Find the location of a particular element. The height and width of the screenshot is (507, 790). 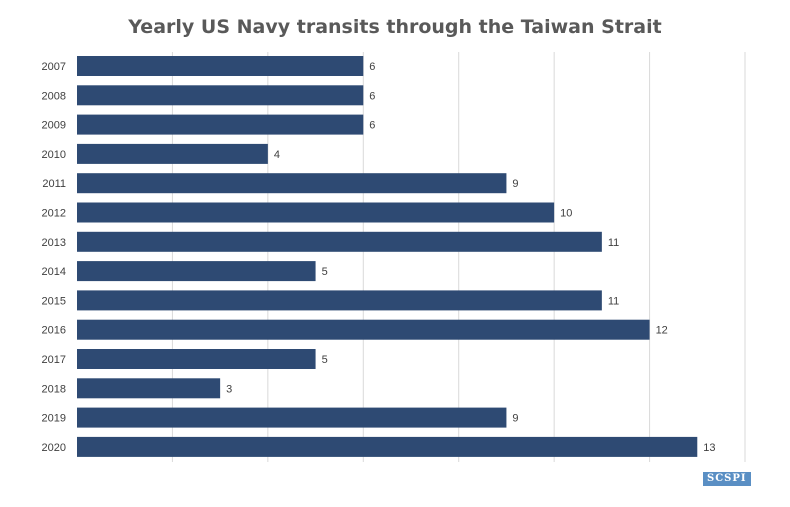

category-label: 2008 is located at coordinates (54, 96).